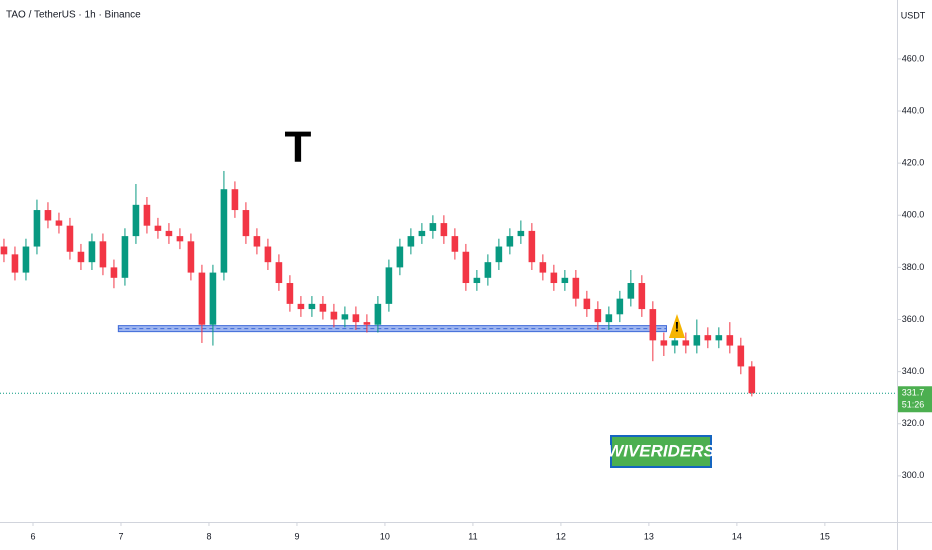  Describe the element at coordinates (913, 475) in the screenshot. I see `y-tick-label: 300.0` at that location.